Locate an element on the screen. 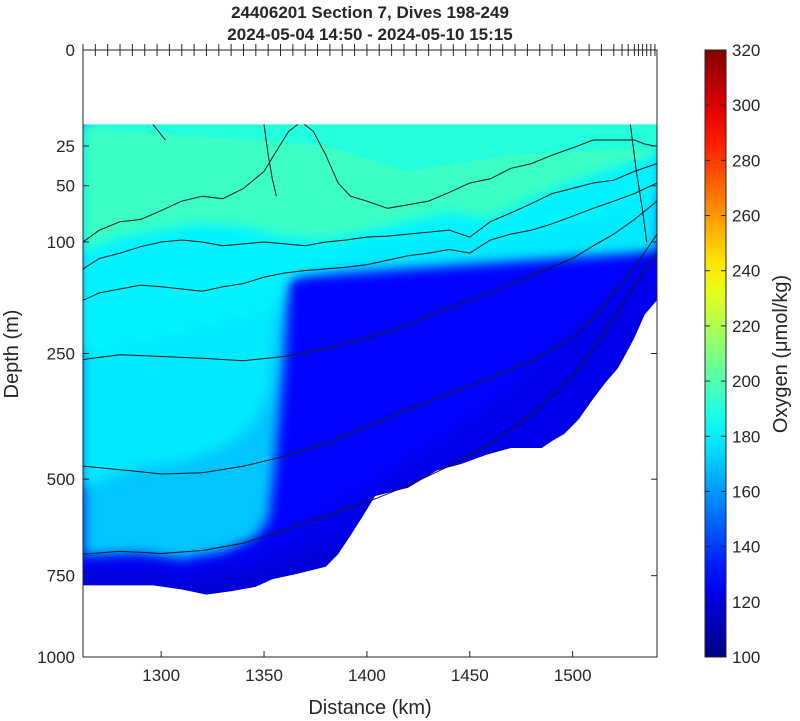 This screenshot has width=800, height=721. chart-title-line1: 24406201 Section 7, Dives 198-249 is located at coordinates (370, 12).